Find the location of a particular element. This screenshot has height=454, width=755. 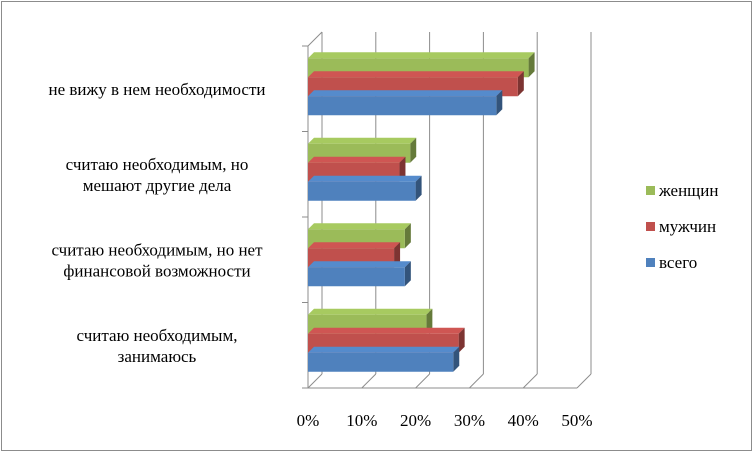

category-label: считаю необходимым, is located at coordinates (157, 335).